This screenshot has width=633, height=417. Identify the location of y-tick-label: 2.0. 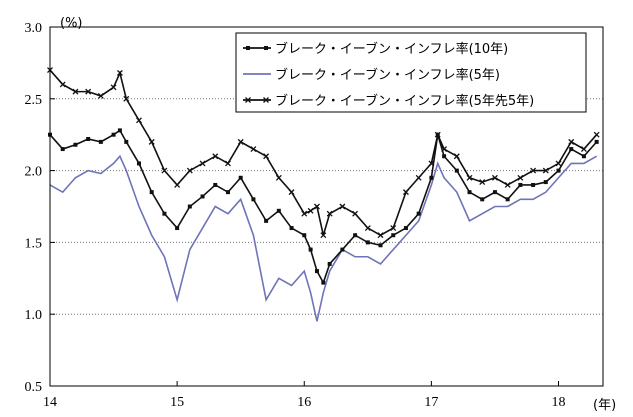
(34, 172).